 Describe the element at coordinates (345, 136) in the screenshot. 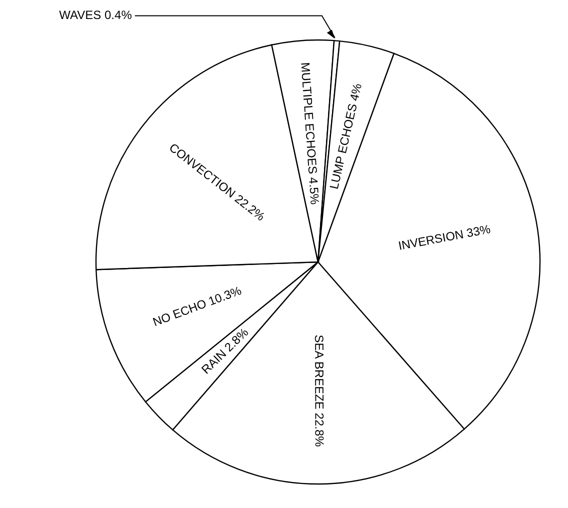

I see `slice-label: LUMP ECHOES 4%` at that location.